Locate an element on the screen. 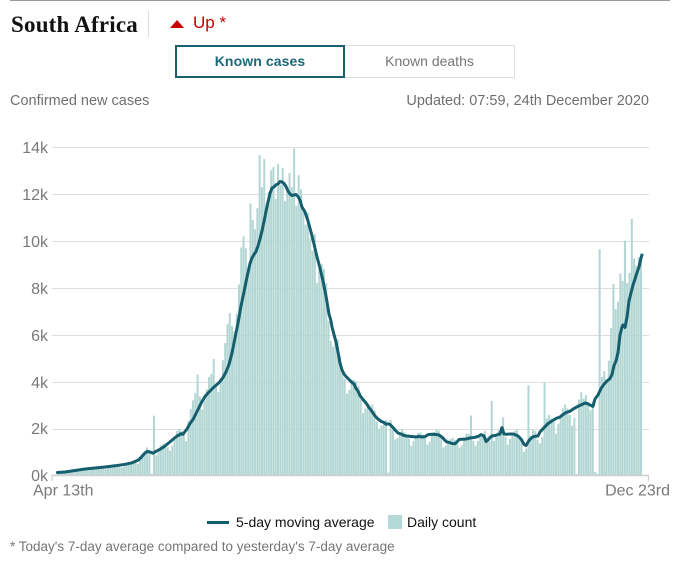 This screenshot has width=700, height=563. svg-text: 10k is located at coordinates (35, 242).